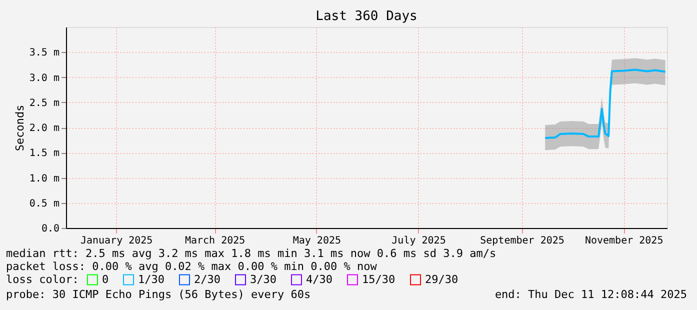 This screenshot has height=310, width=697. Describe the element at coordinates (105, 279) in the screenshot. I see `legend-label: 0` at that location.